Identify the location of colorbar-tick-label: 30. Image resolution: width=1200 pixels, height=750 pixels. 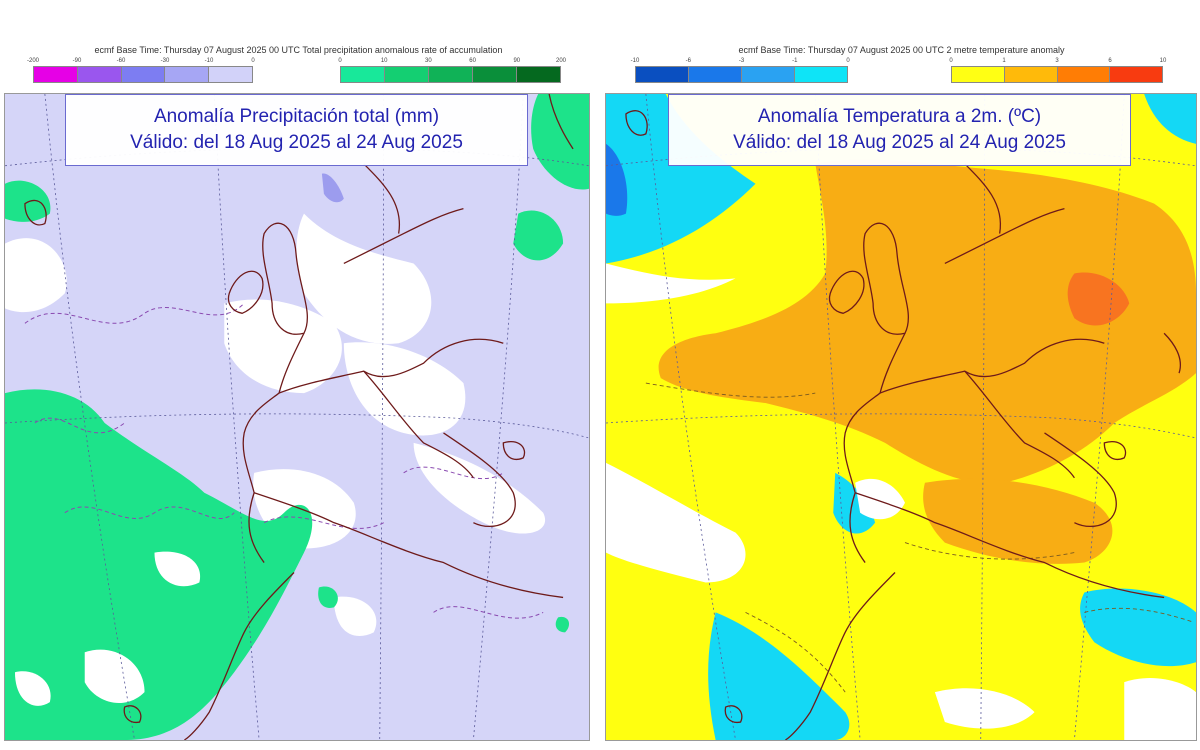
(428, 61).